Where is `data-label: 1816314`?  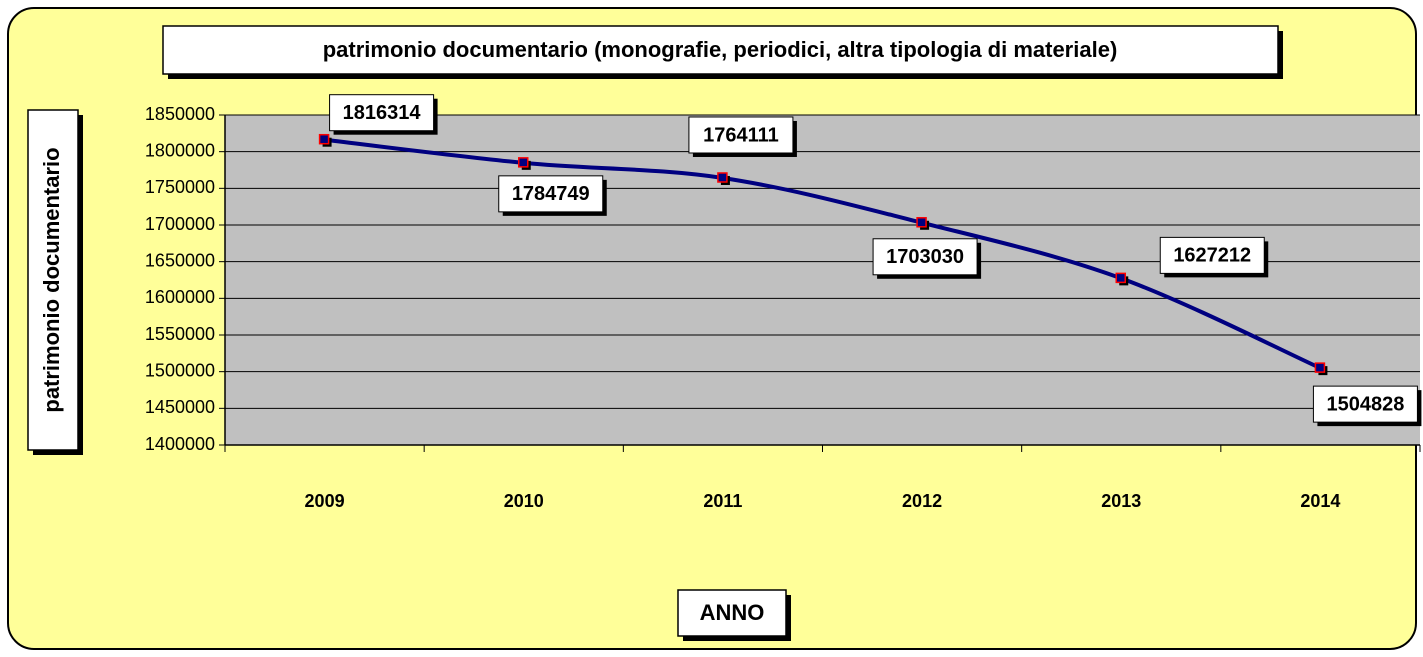
data-label: 1816314 is located at coordinates (382, 113).